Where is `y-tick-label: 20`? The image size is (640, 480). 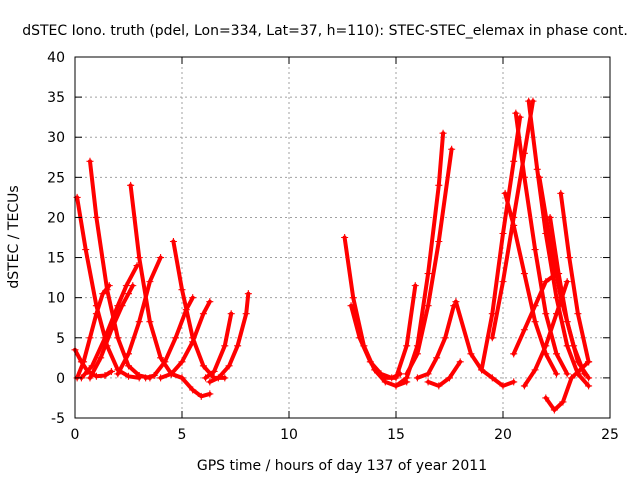
y-tick-label: 20 is located at coordinates (56, 218).